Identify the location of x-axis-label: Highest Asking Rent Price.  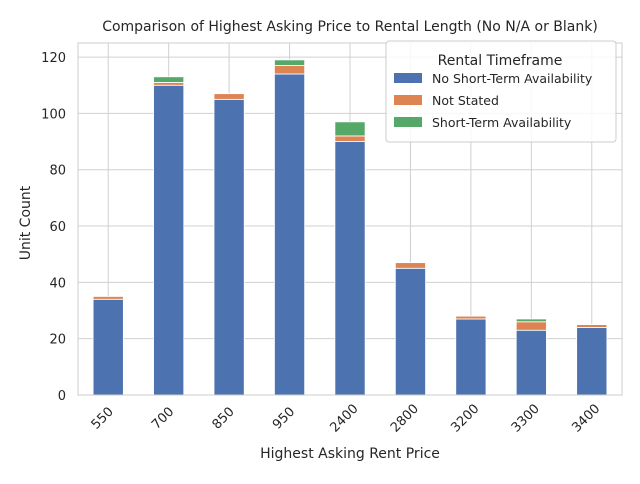
(350, 454).